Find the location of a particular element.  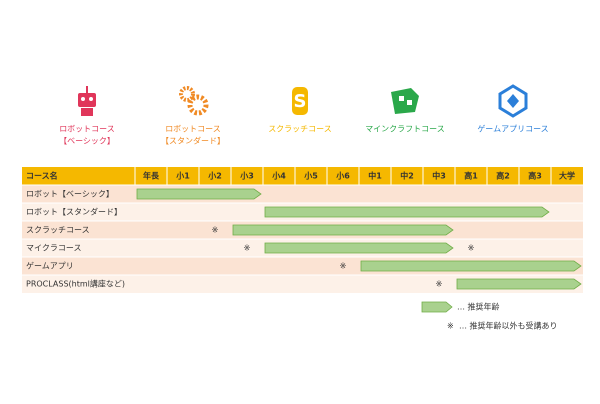

row-label: ゲームアプリ is located at coordinates (50, 266).